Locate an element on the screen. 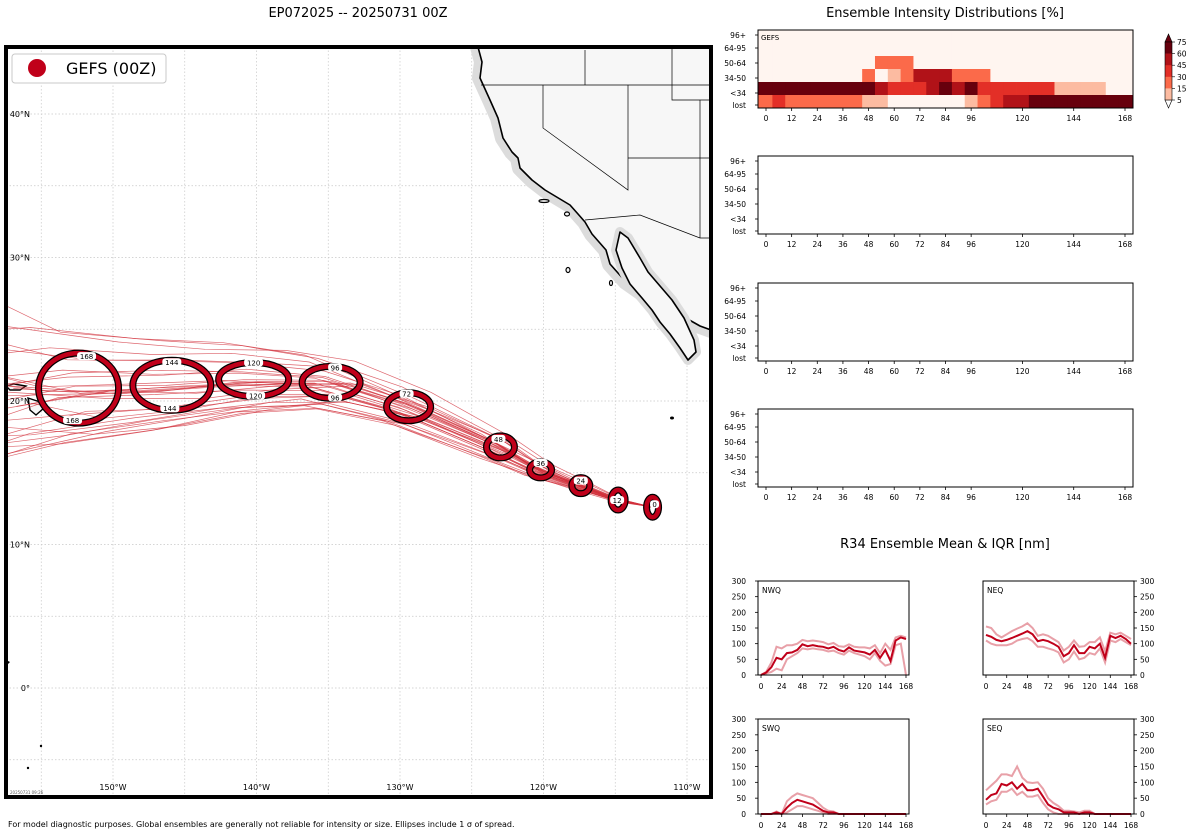  r34-x-label: 120 is located at coordinates (864, 825).